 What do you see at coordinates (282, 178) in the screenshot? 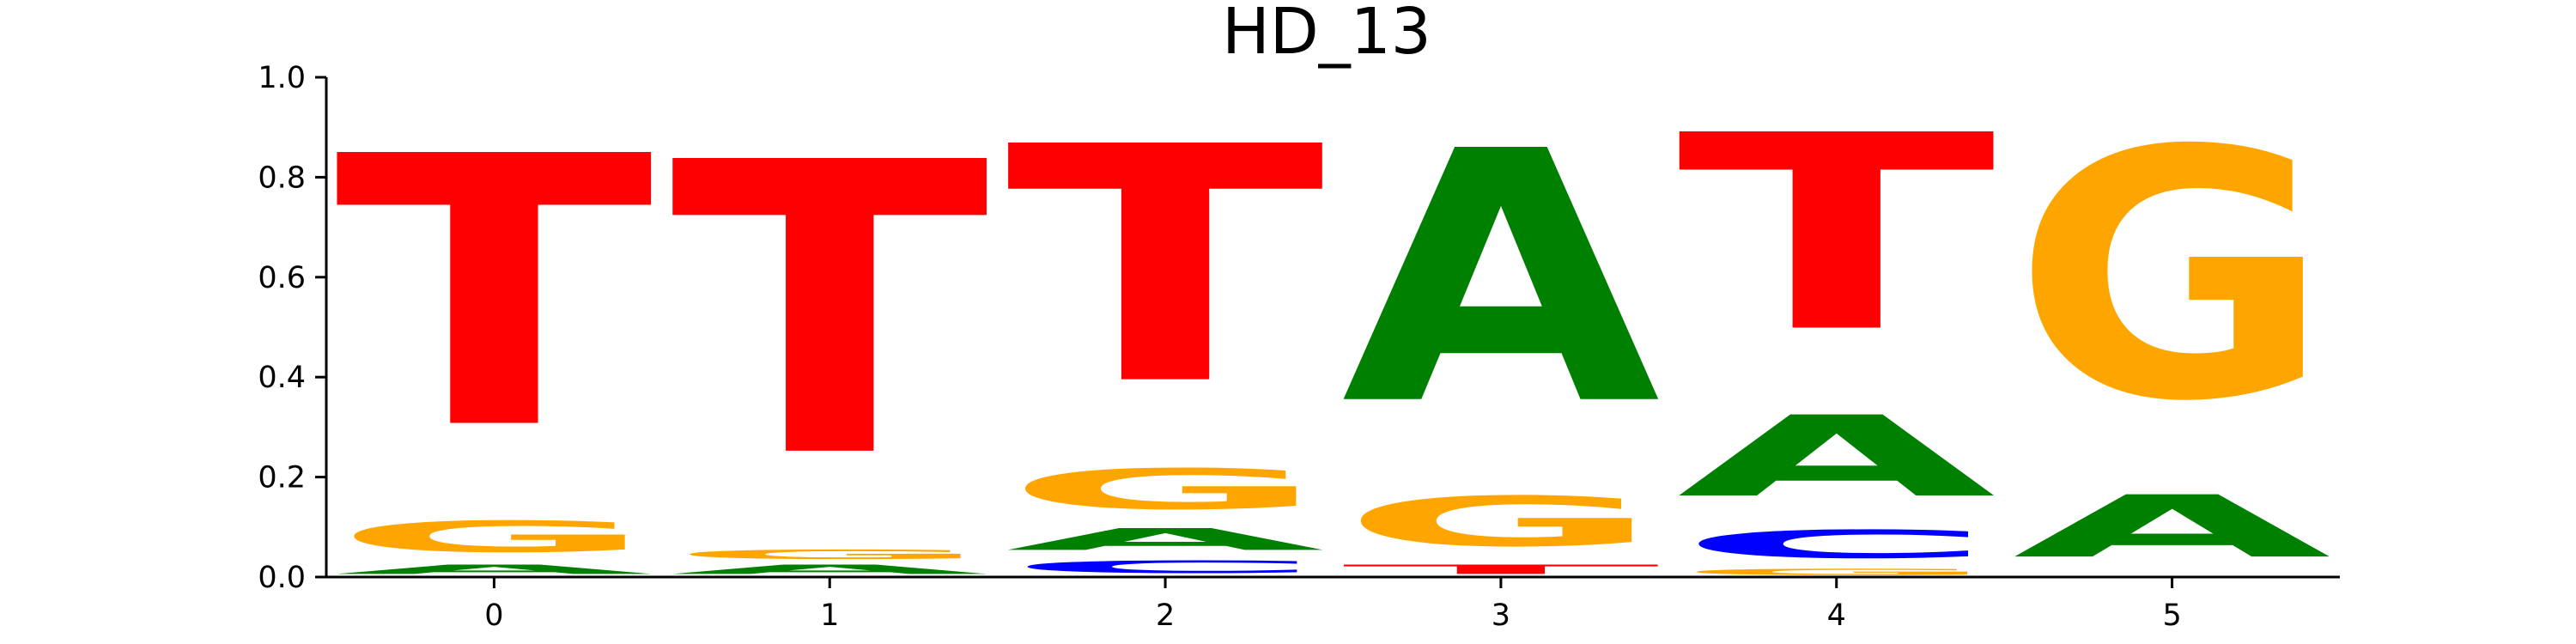
I see `y-tick-label: 0.8` at bounding box center [282, 178].